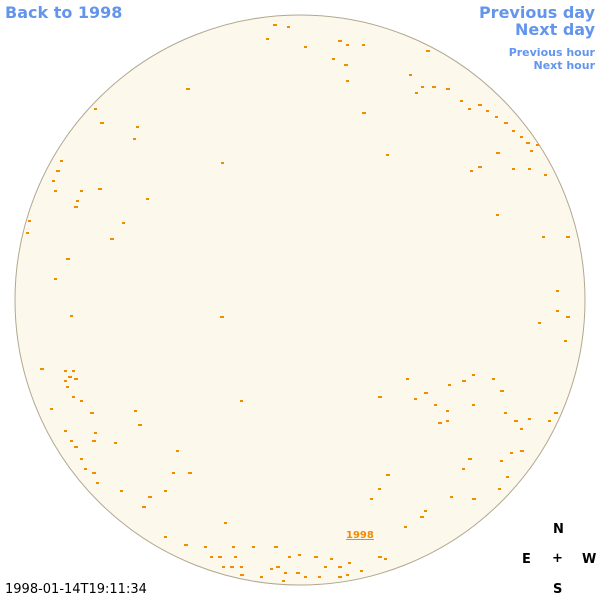 This screenshot has height=600, width=600. I want to click on next-day-link: Next day, so click(555, 29).